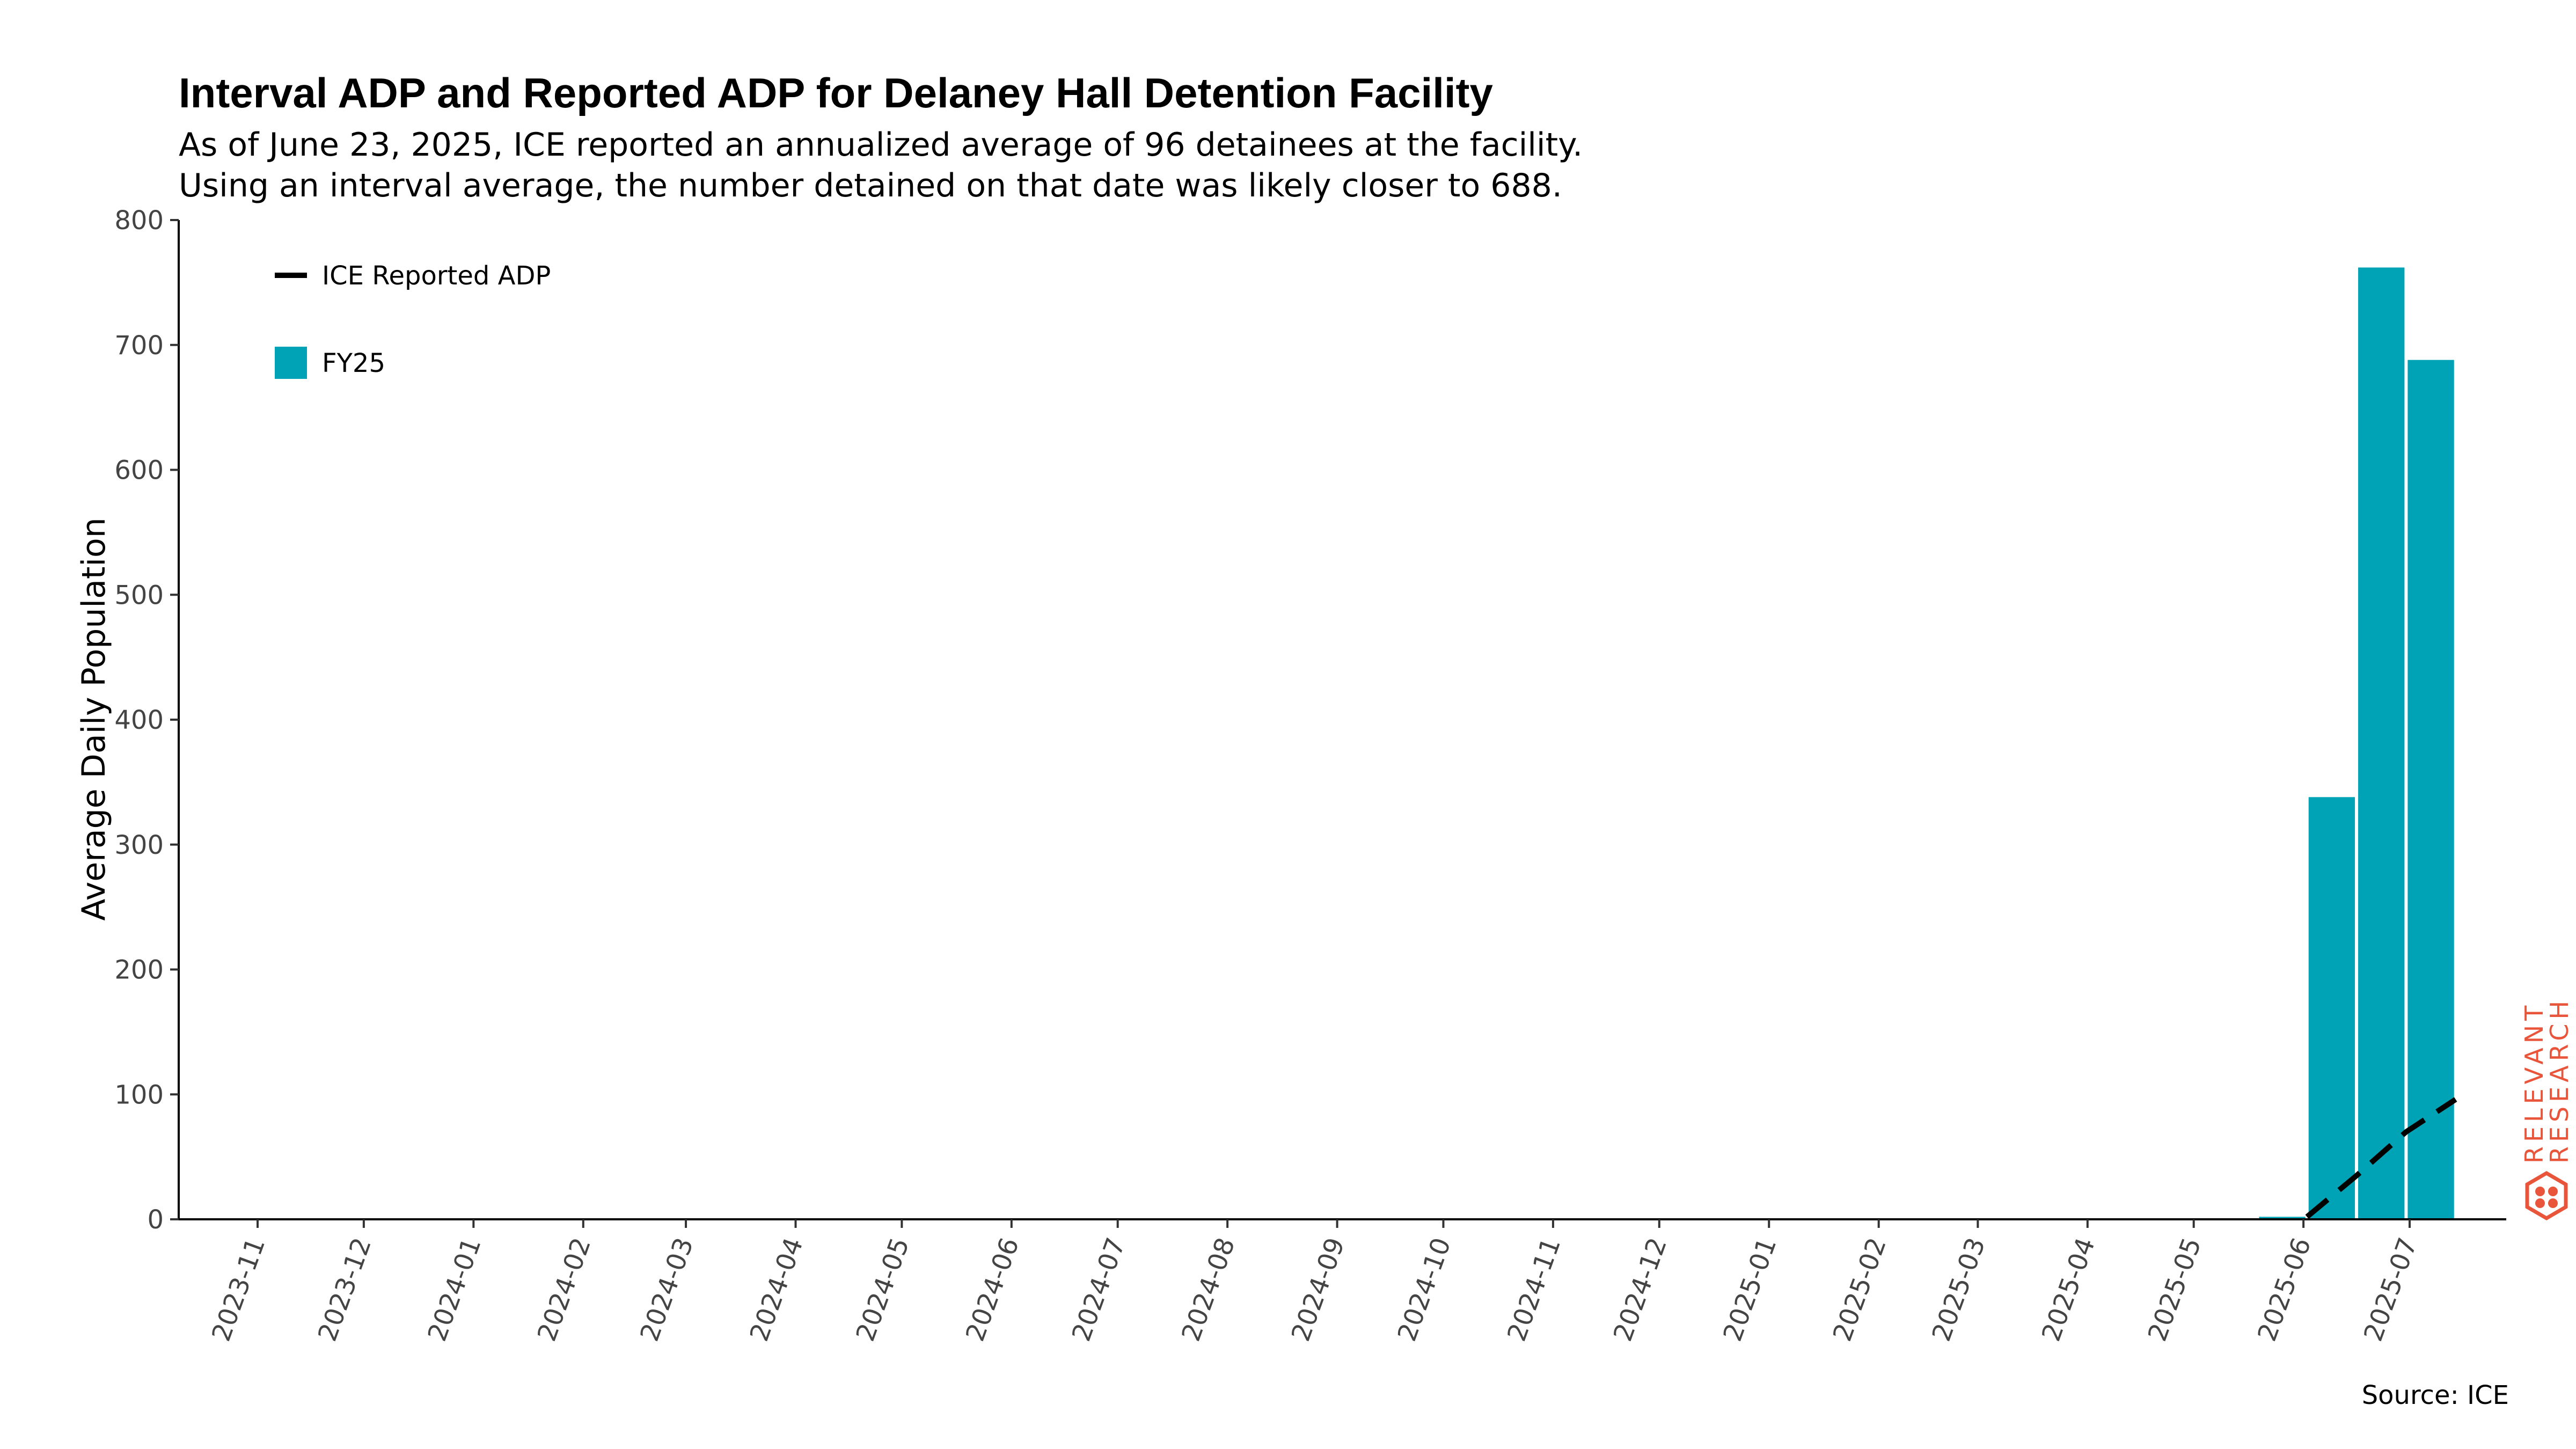  I want to click on y-tick-label: 700, so click(139, 346).